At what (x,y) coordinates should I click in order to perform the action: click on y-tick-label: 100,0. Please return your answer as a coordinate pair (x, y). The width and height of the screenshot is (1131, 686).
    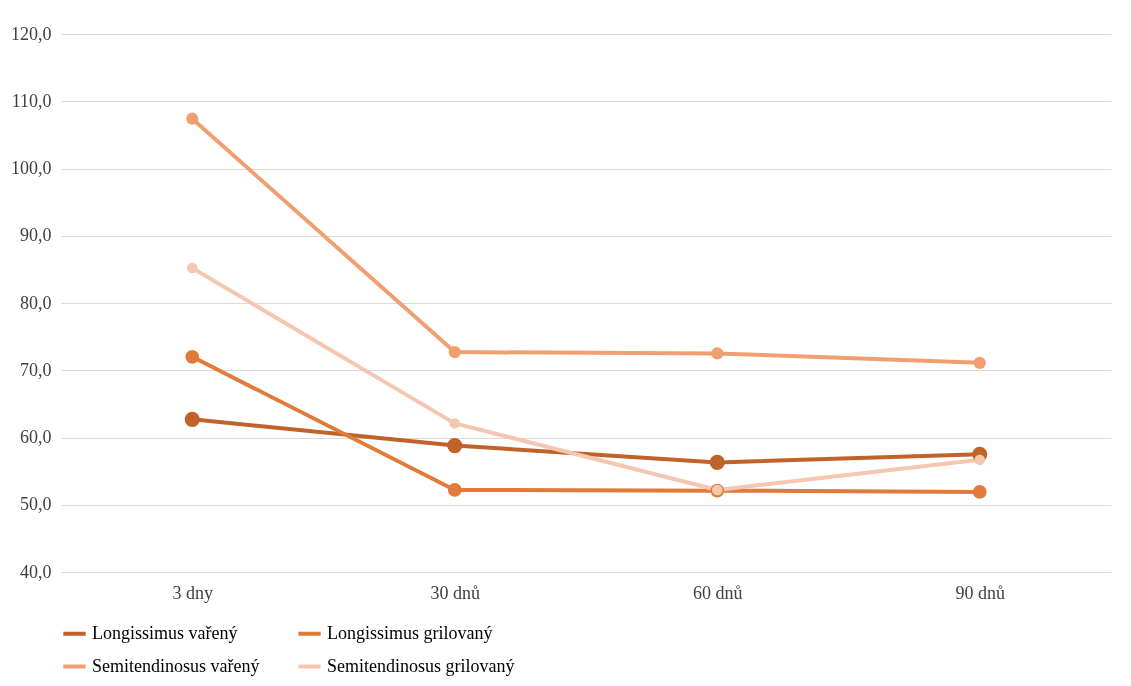
    Looking at the image, I should click on (31, 168).